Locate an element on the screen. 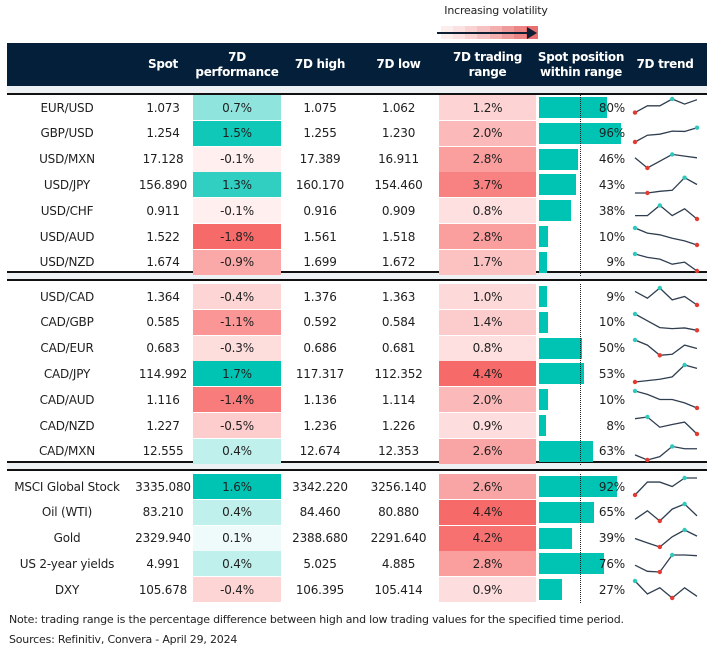 The image size is (707, 653). instrument-name: DXY is located at coordinates (67, 589).